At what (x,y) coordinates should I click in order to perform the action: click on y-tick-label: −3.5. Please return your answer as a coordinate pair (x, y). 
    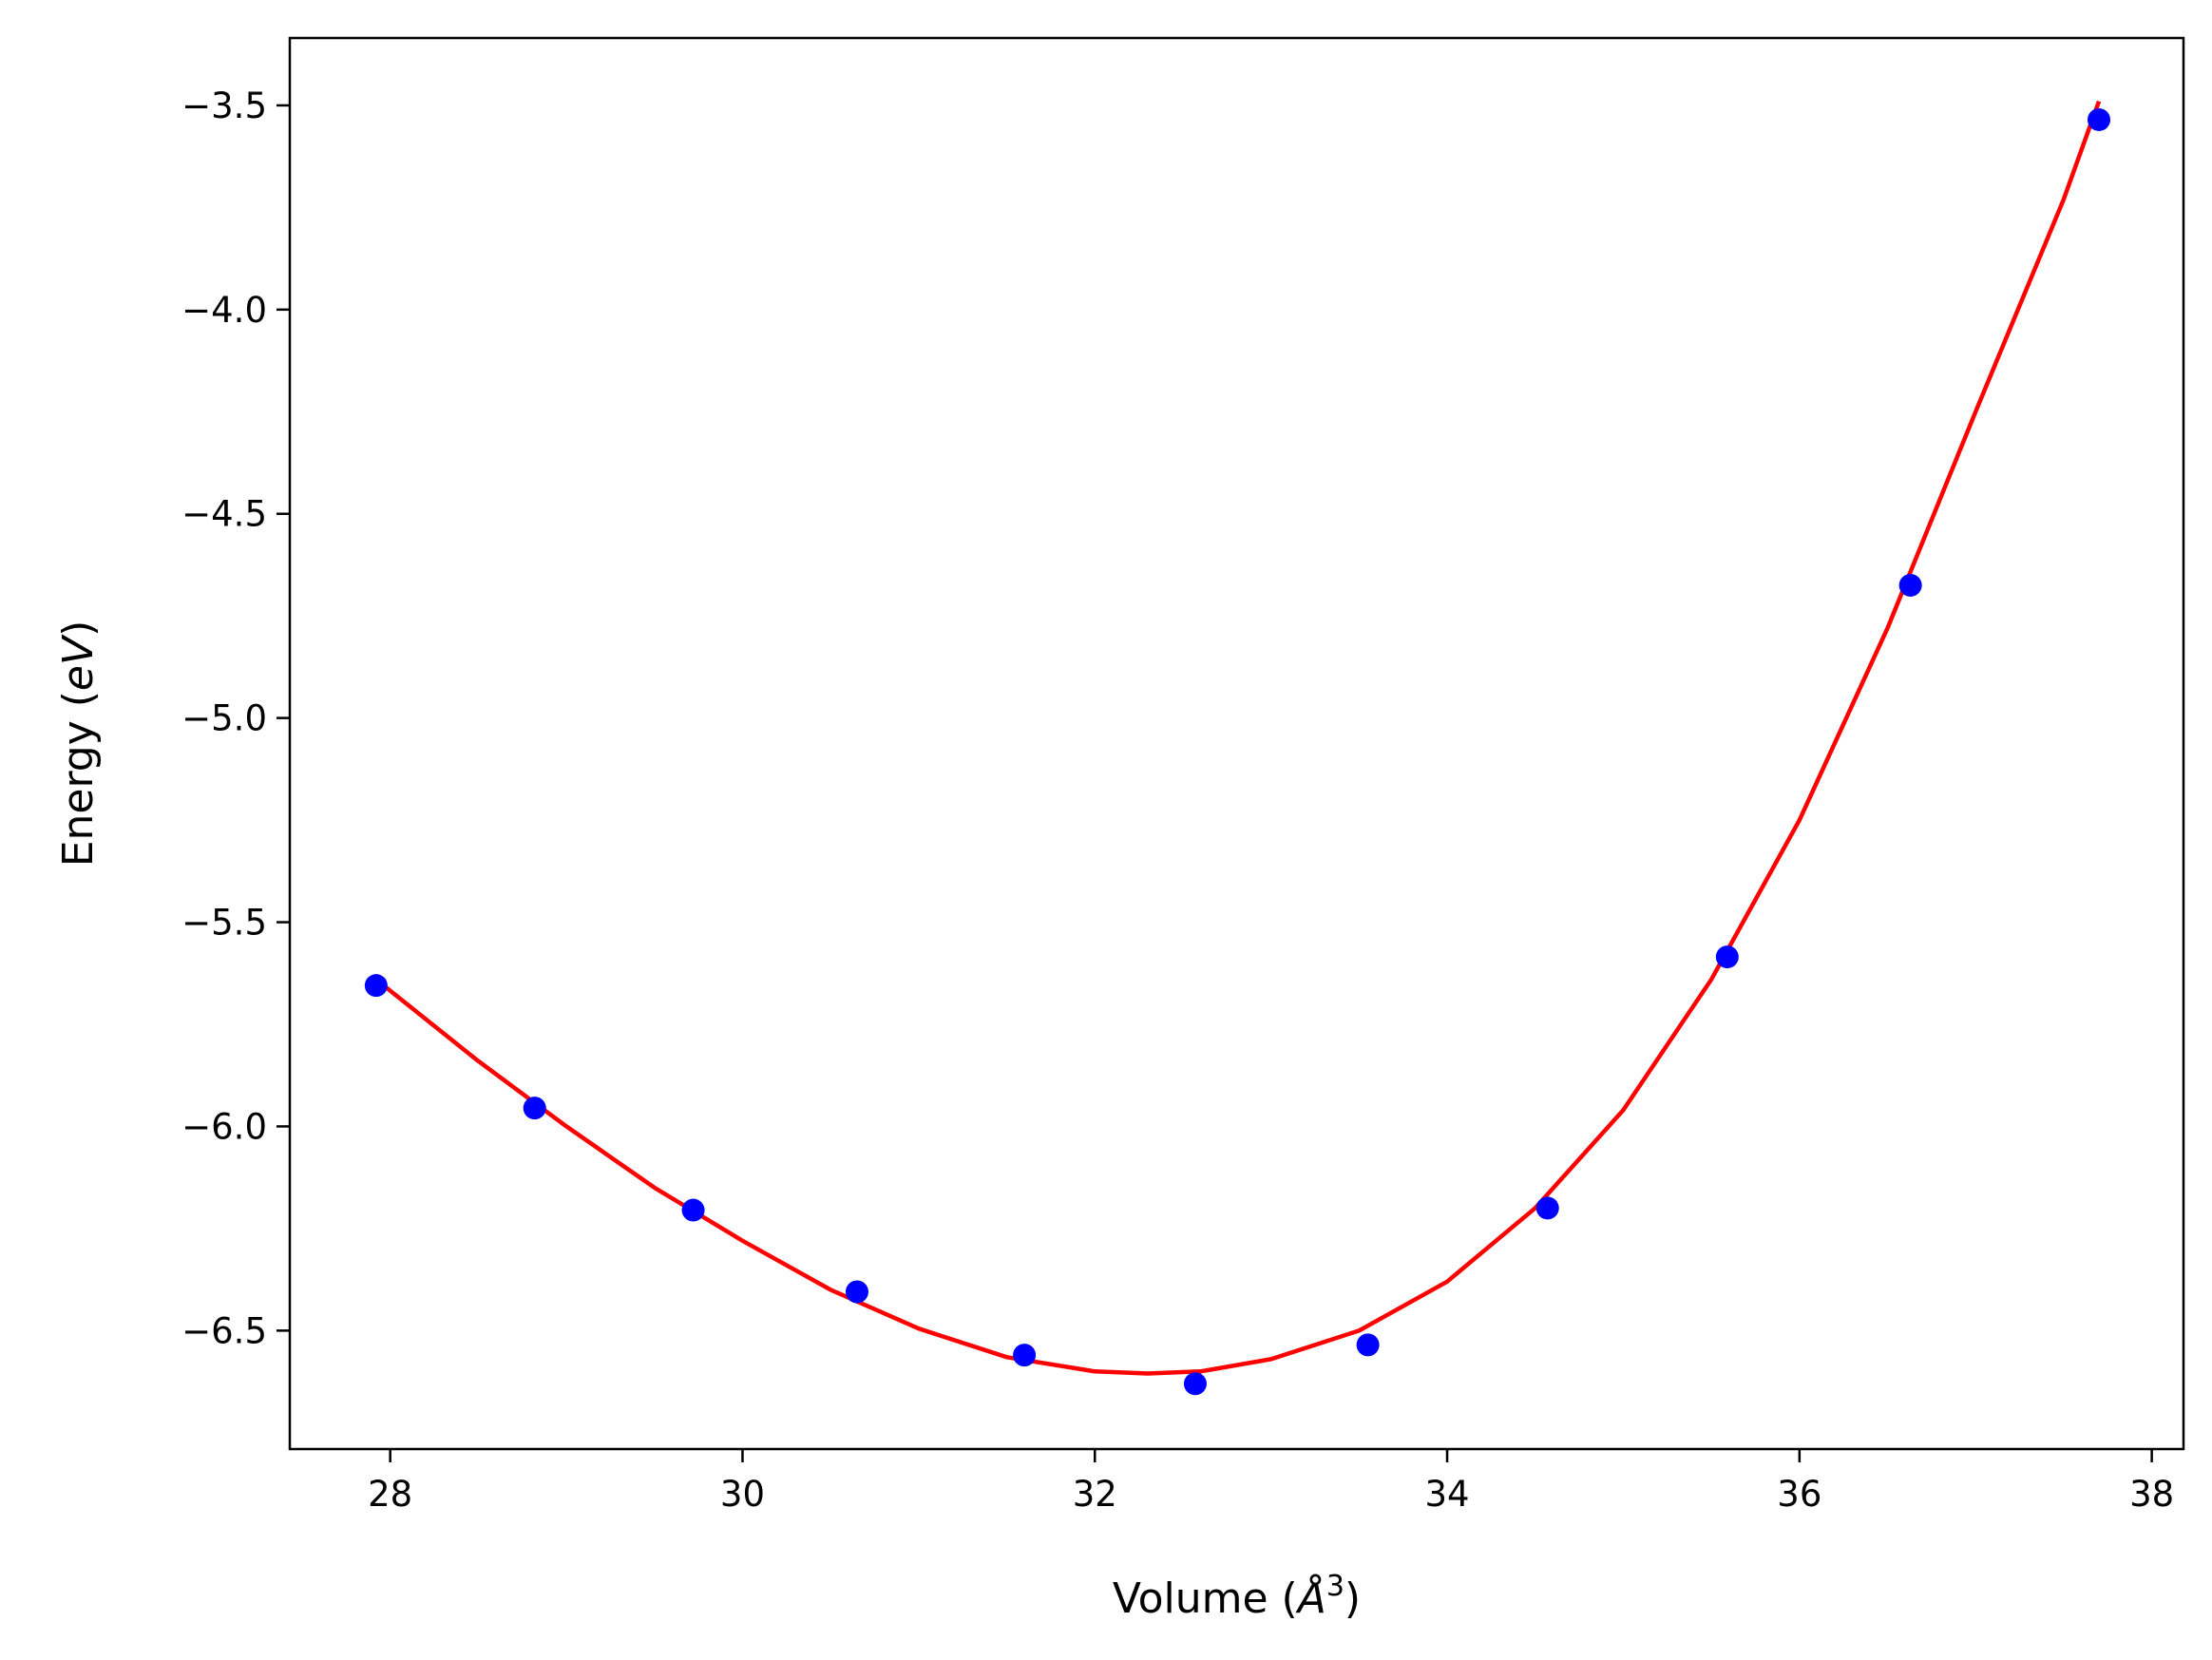
    Looking at the image, I should click on (224, 106).